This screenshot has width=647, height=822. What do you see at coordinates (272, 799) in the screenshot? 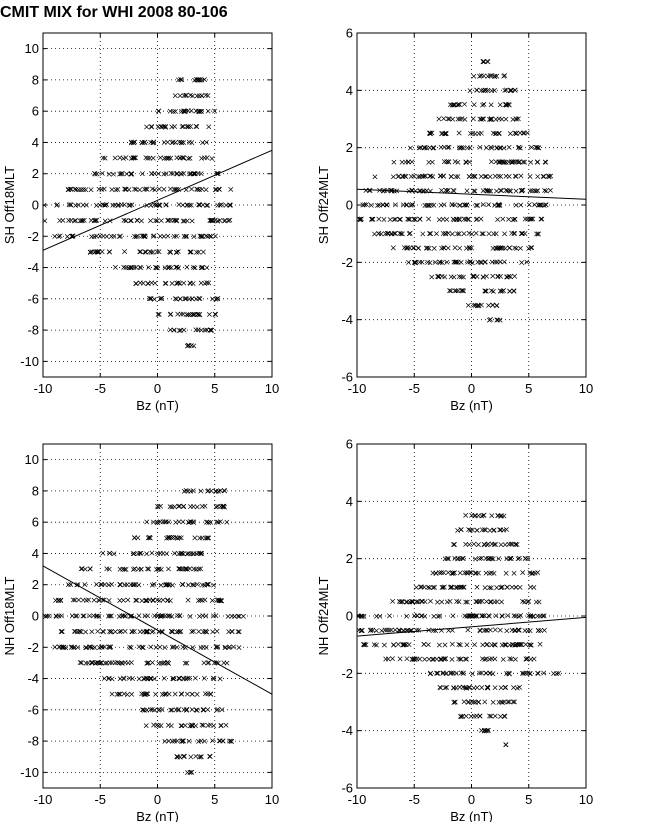
I see `x-tick-label: 10` at bounding box center [272, 799].